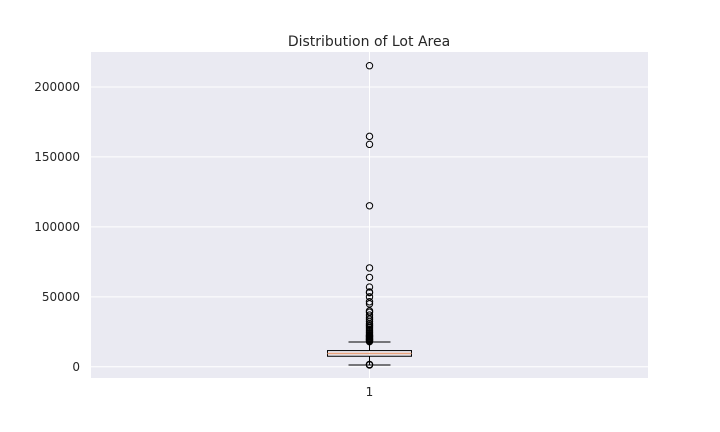  What do you see at coordinates (57, 157) in the screenshot?
I see `y-tick-label: 150000` at bounding box center [57, 157].